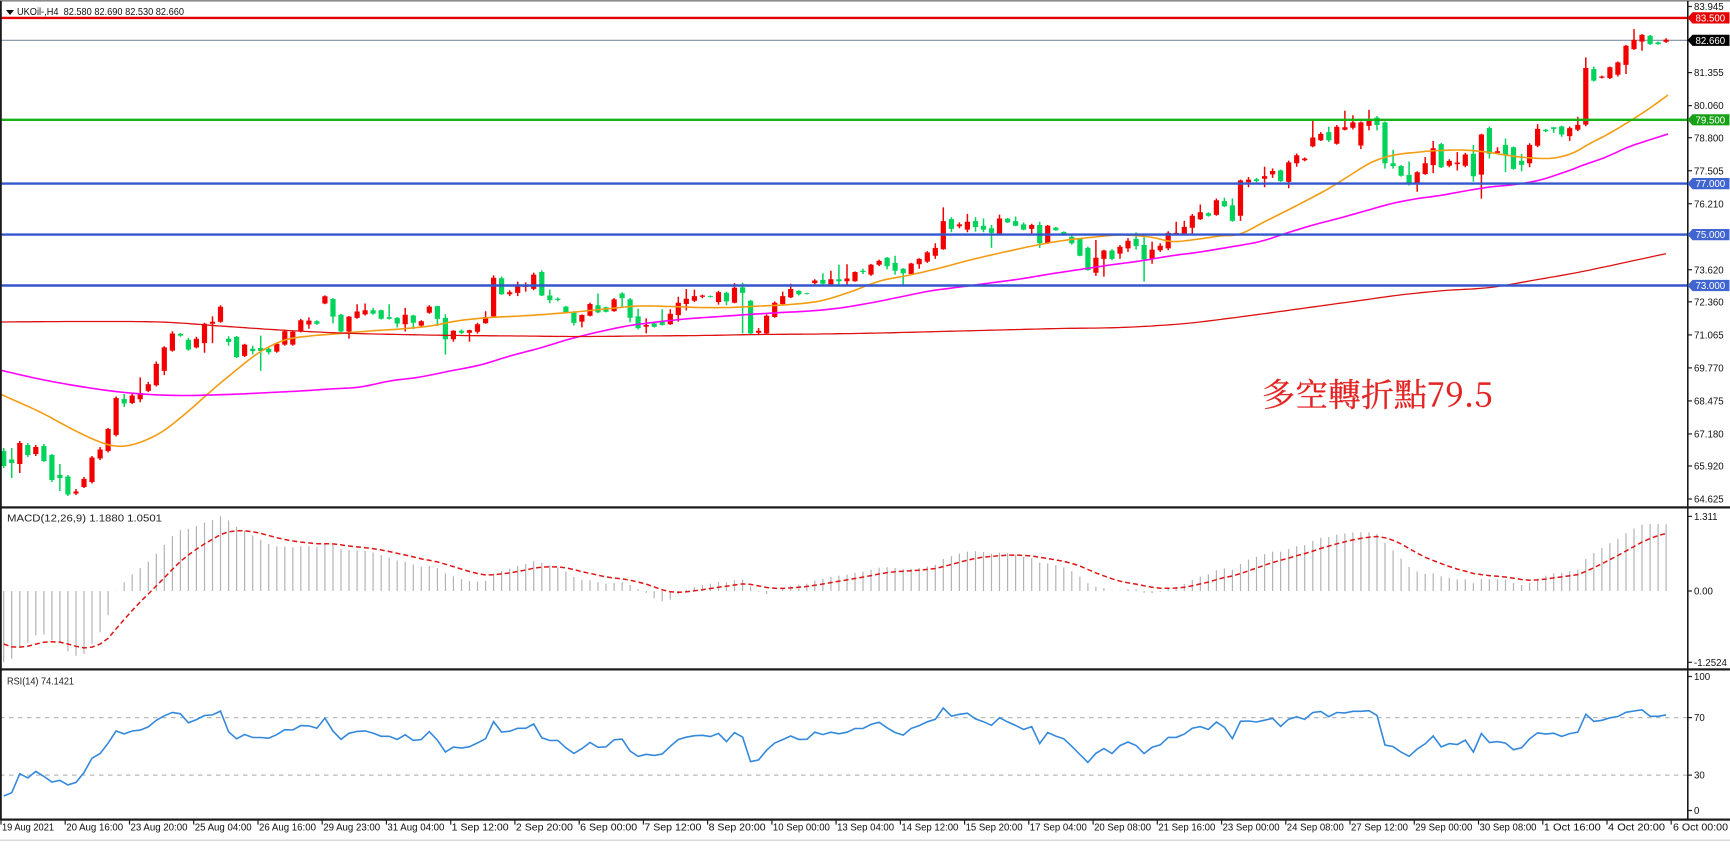 The image size is (1730, 848). What do you see at coordinates (1709, 467) in the screenshot?
I see `svg-text: 65.920` at bounding box center [1709, 467].